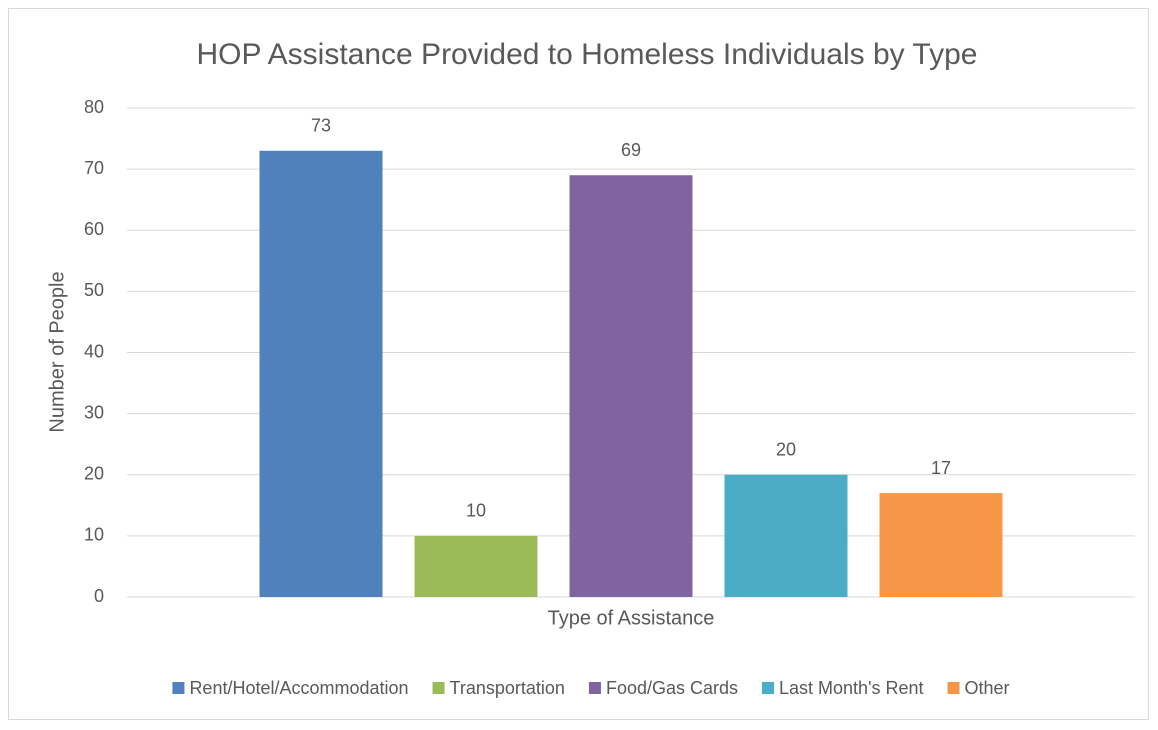 The width and height of the screenshot is (1158, 730). Describe the element at coordinates (631, 150) in the screenshot. I see `data-label: 69` at that location.